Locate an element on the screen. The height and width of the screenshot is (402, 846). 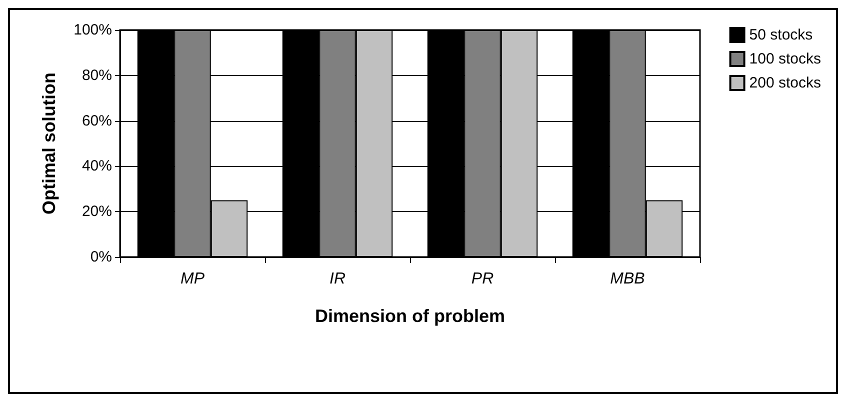
x-axis-title: Dimension of problem is located at coordinates (410, 316).